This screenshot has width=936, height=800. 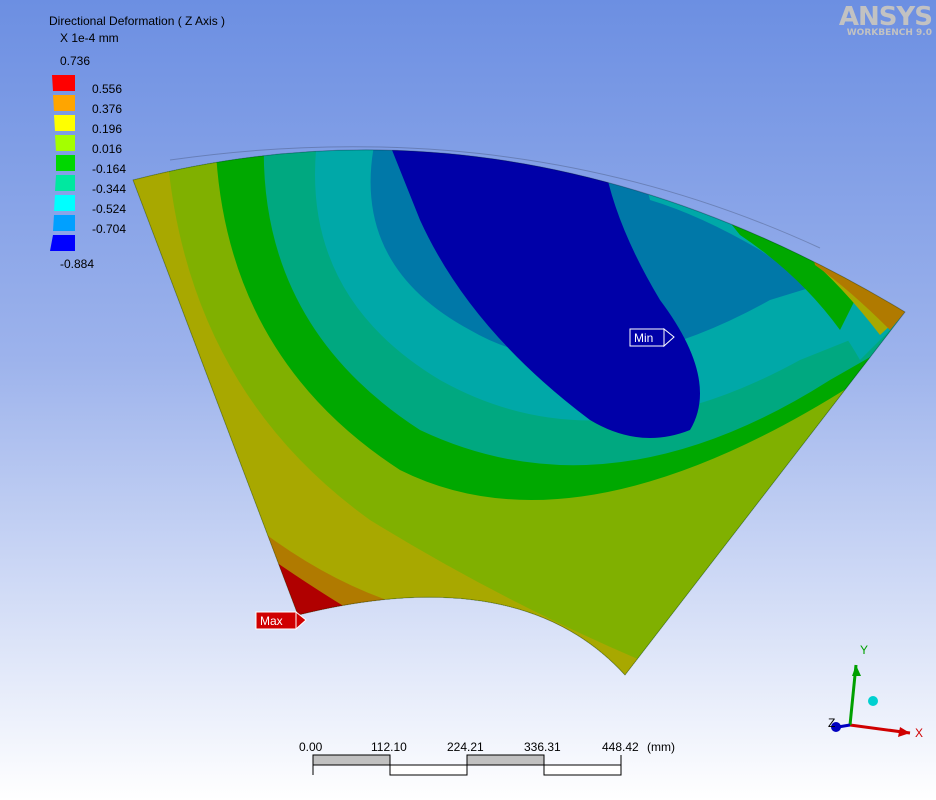 What do you see at coordinates (109, 189) in the screenshot?
I see `legend-level-label: -0.344` at bounding box center [109, 189].